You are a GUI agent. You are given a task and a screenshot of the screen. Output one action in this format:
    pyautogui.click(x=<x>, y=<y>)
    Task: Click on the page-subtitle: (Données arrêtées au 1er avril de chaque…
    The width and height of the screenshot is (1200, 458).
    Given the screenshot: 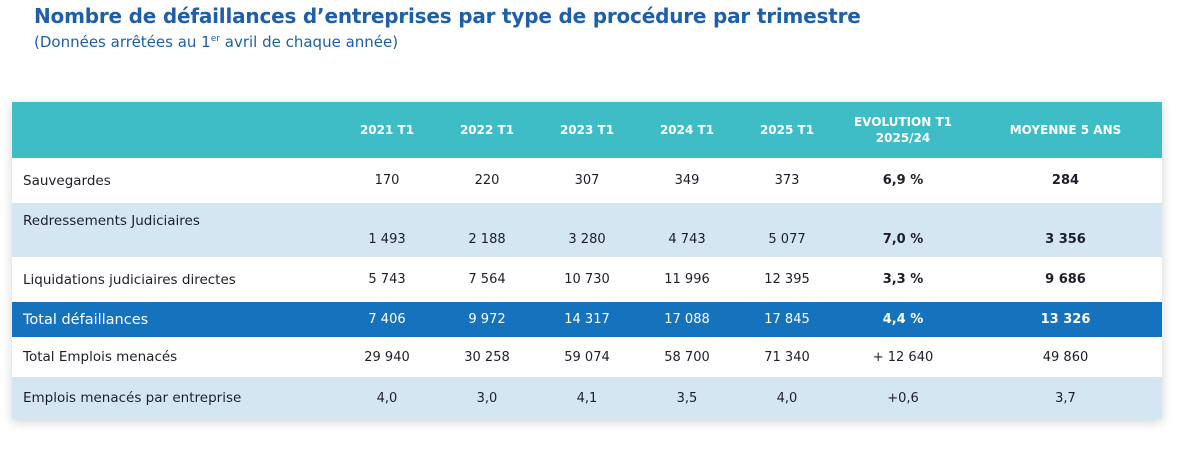 What is the action you would take?
    pyautogui.click(x=216, y=42)
    